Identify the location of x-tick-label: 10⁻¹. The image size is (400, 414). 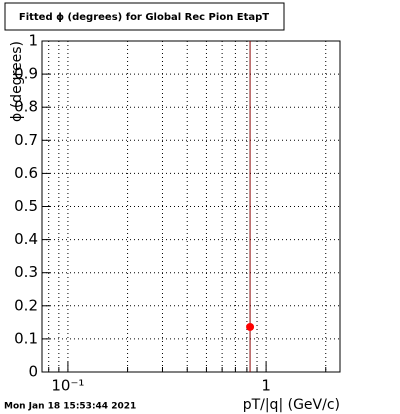
(67, 386).